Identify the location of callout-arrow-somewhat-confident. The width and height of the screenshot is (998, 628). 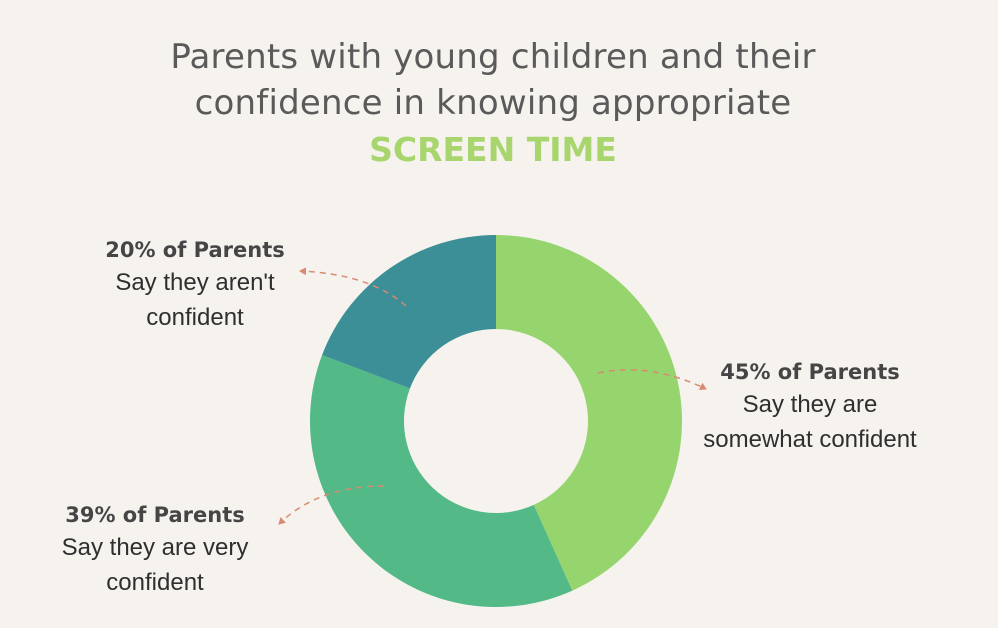
(652, 379).